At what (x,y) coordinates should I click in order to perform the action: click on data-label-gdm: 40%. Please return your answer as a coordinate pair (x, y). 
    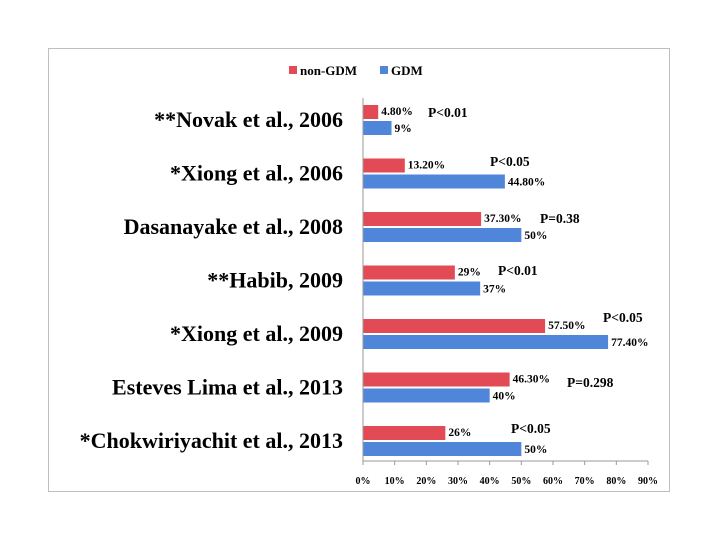
    Looking at the image, I should click on (504, 397).